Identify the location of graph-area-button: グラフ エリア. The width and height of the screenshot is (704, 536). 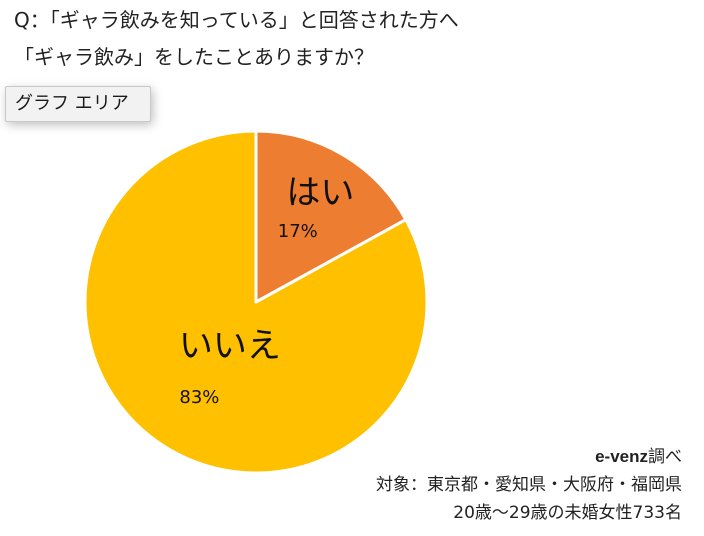
(78, 104).